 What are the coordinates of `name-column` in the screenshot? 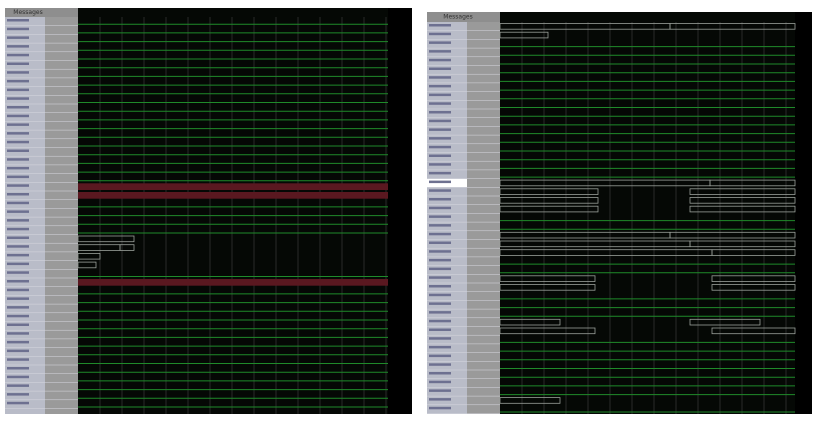 It's located at (447, 213).